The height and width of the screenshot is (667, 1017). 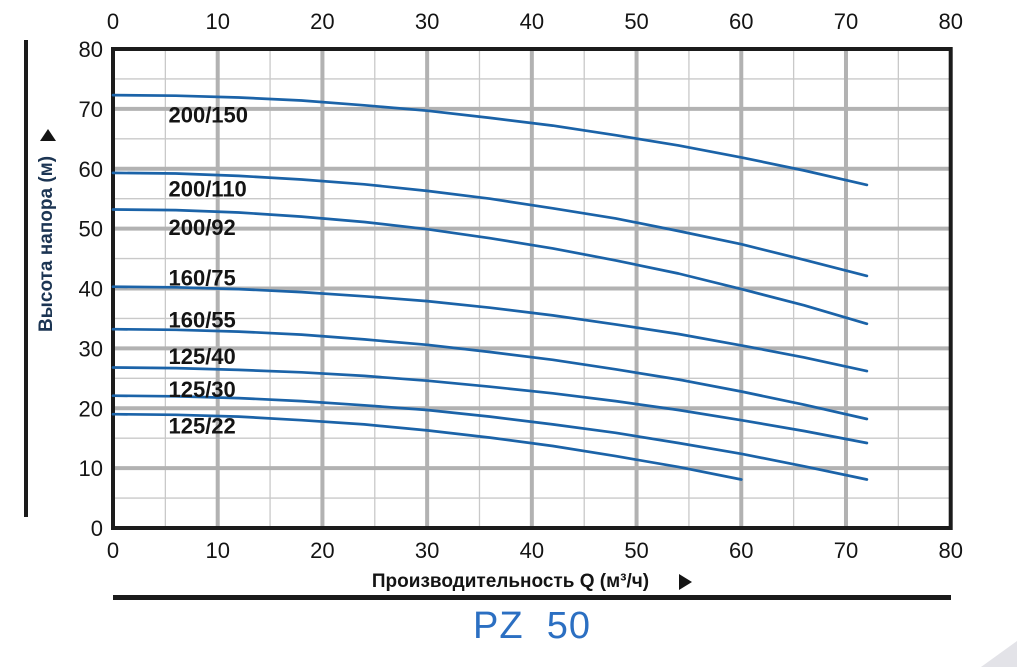 I want to click on curve-160/55, so click(x=490, y=374).